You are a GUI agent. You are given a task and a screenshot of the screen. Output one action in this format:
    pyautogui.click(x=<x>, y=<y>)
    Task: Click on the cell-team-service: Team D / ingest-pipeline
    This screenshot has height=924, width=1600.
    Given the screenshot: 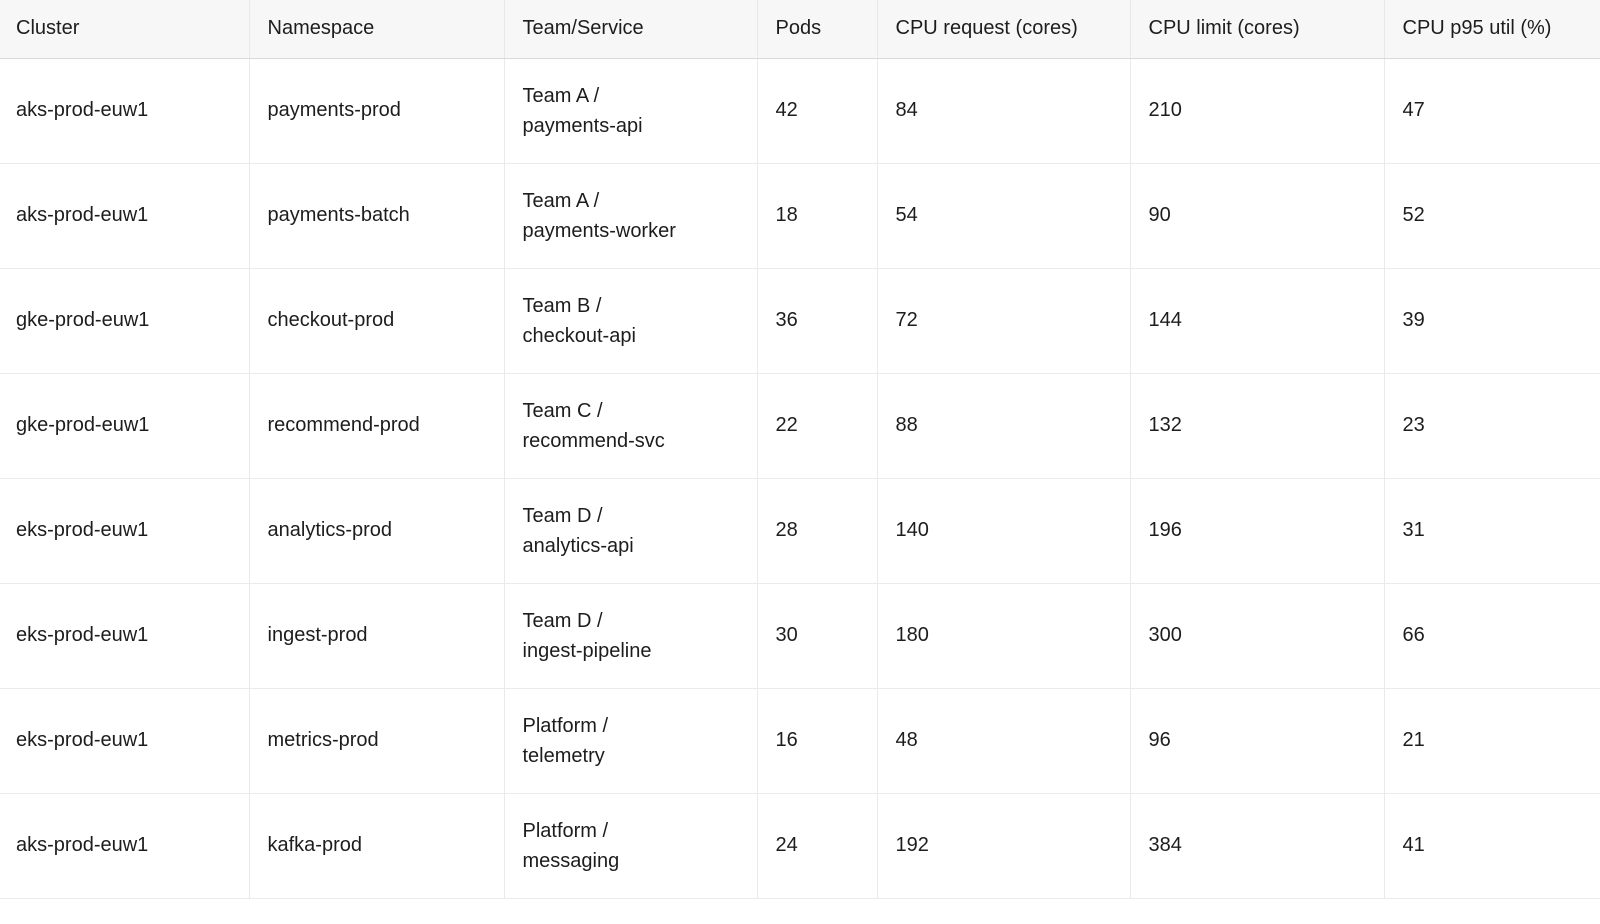 What is the action you would take?
    pyautogui.click(x=630, y=636)
    